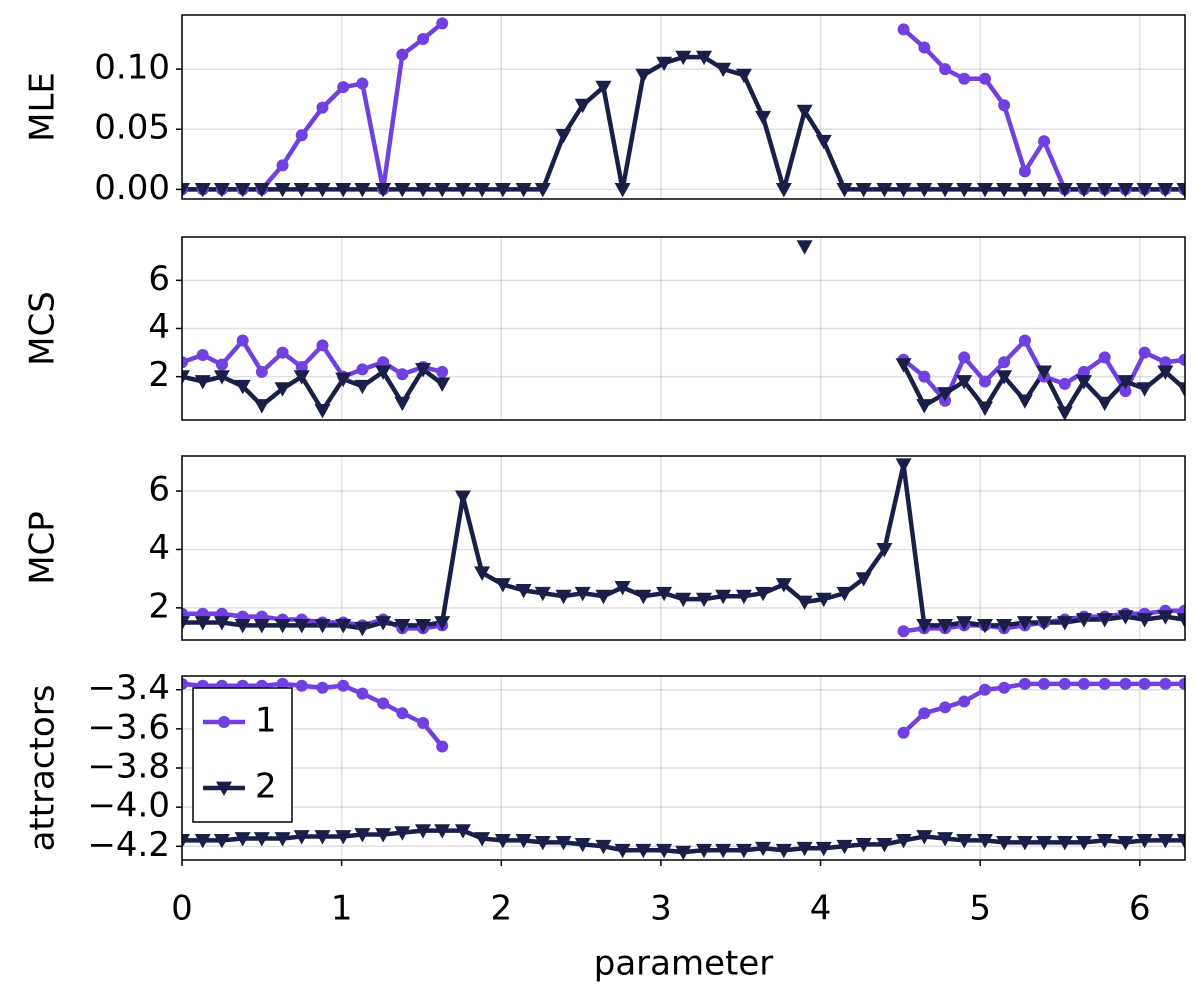  What do you see at coordinates (266, 721) in the screenshot?
I see `legend-label: 1` at bounding box center [266, 721].